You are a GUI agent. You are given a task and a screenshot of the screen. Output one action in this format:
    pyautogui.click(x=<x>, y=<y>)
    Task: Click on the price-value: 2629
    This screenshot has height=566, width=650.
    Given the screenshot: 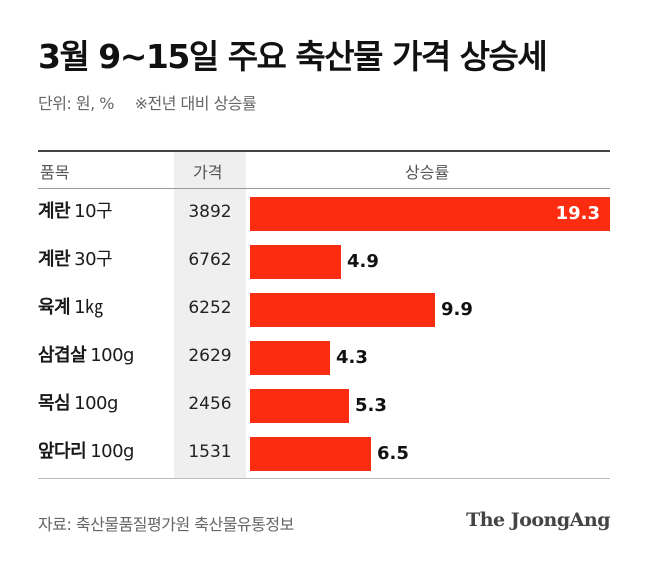 What is the action you would take?
    pyautogui.click(x=210, y=356)
    